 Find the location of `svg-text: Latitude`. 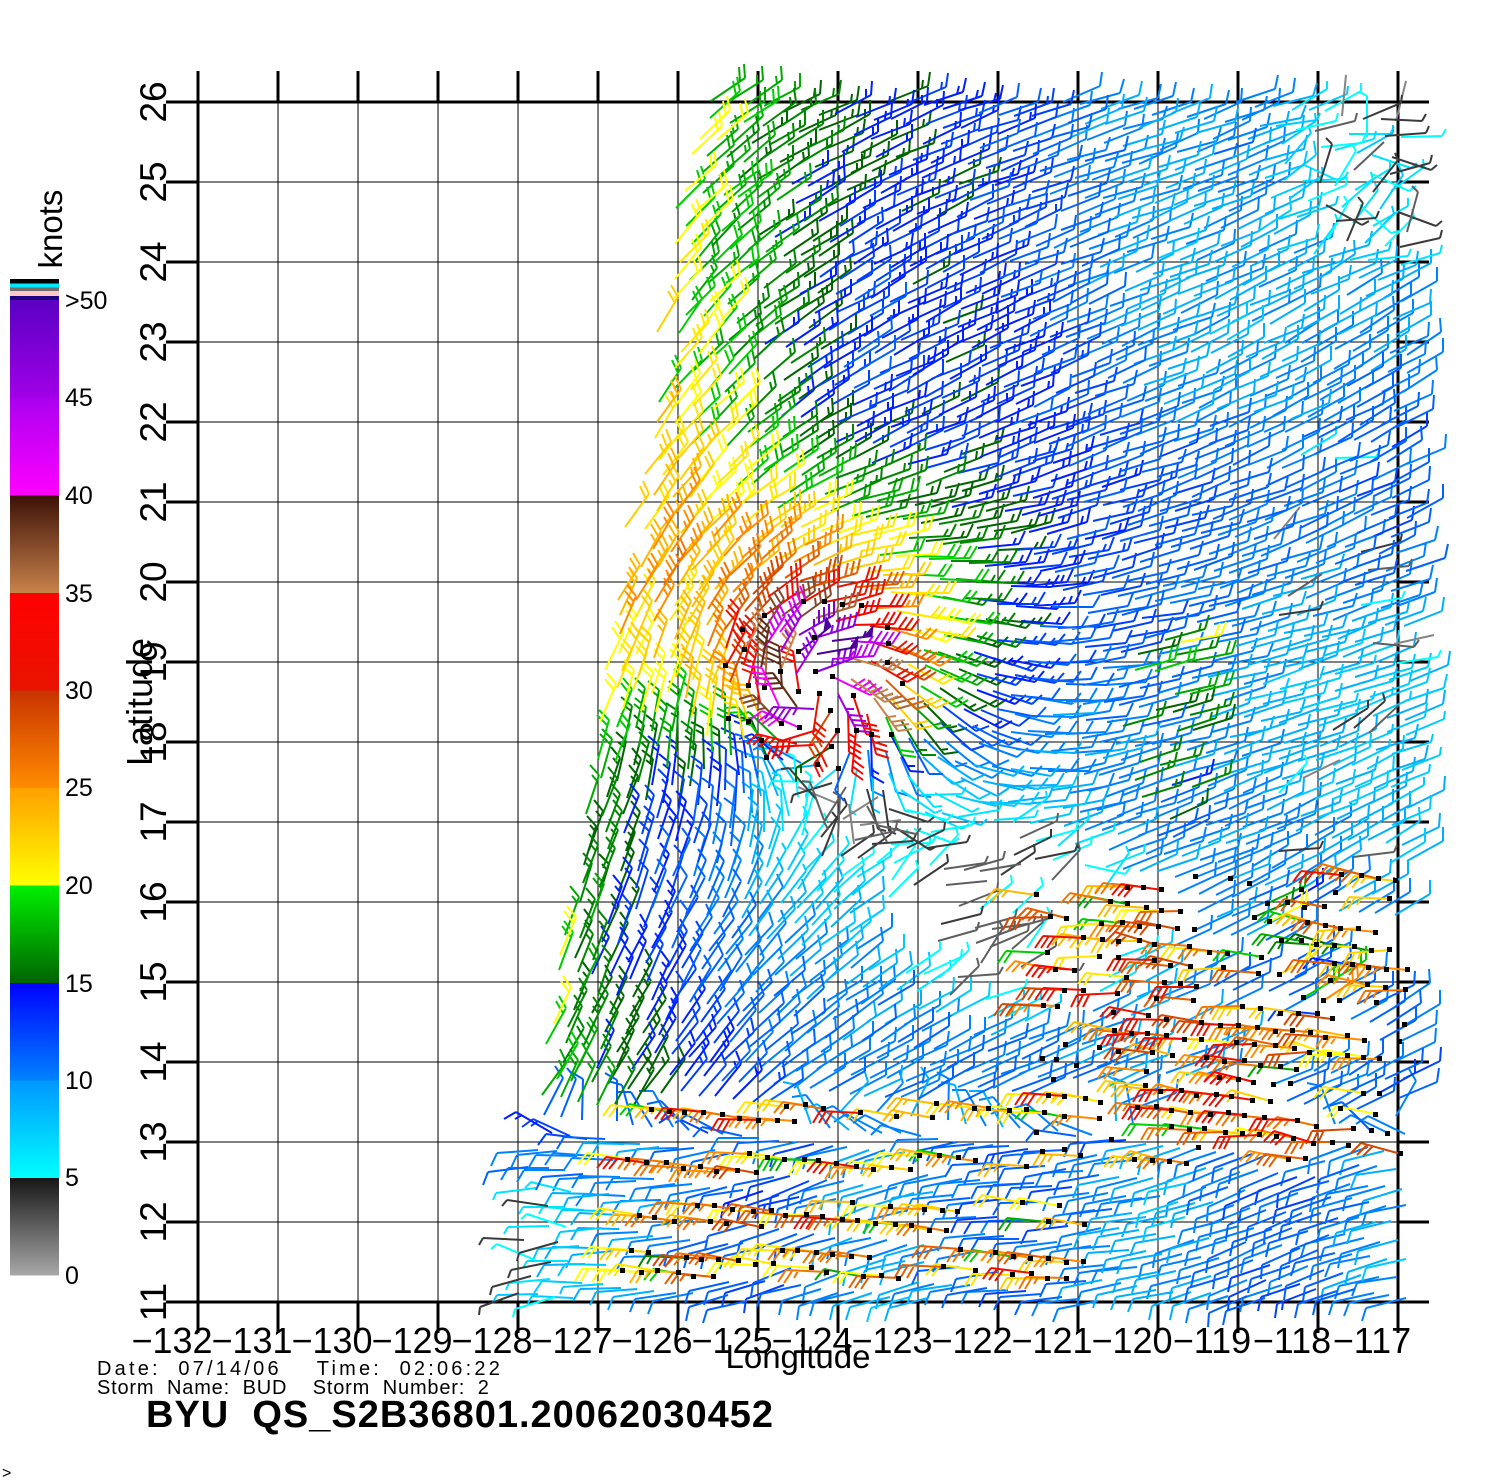

svg-text: Latitude is located at coordinates (139, 702).